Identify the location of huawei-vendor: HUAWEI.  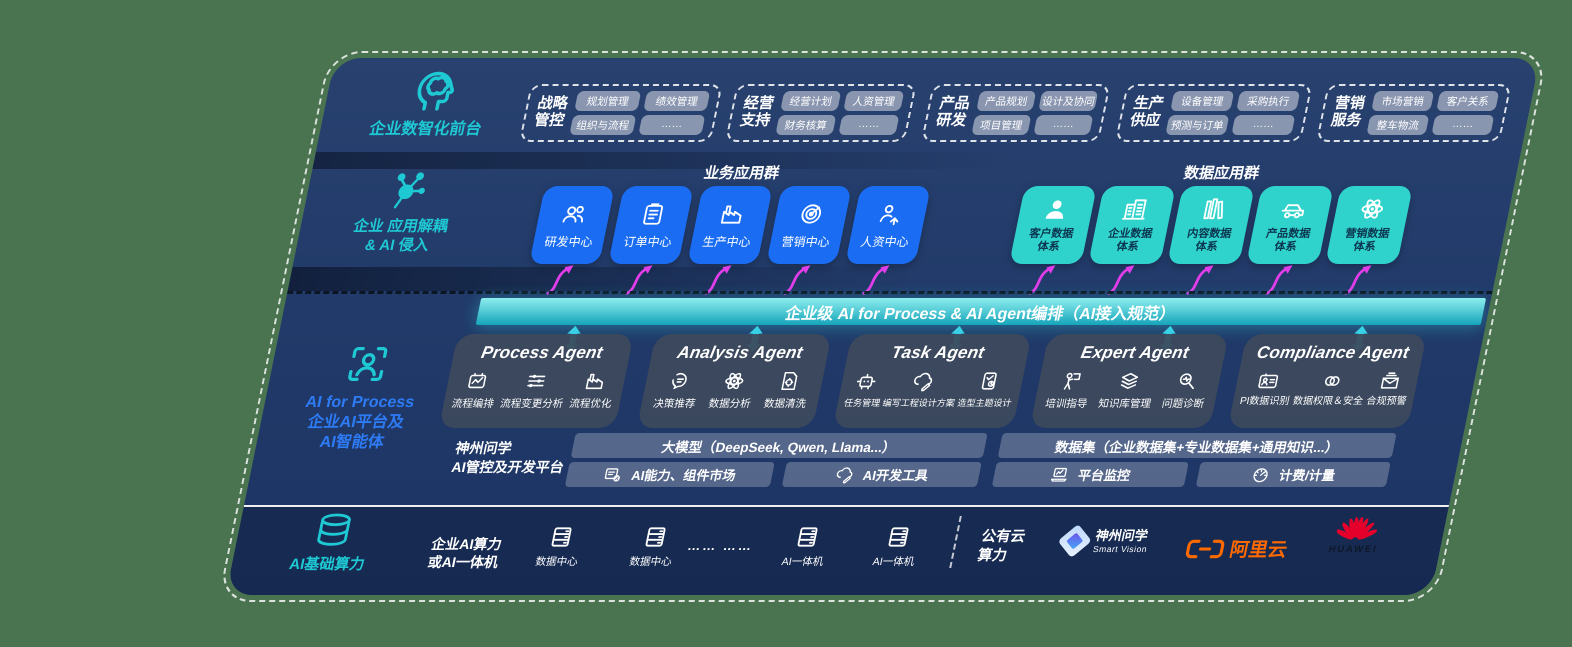
(1356, 534).